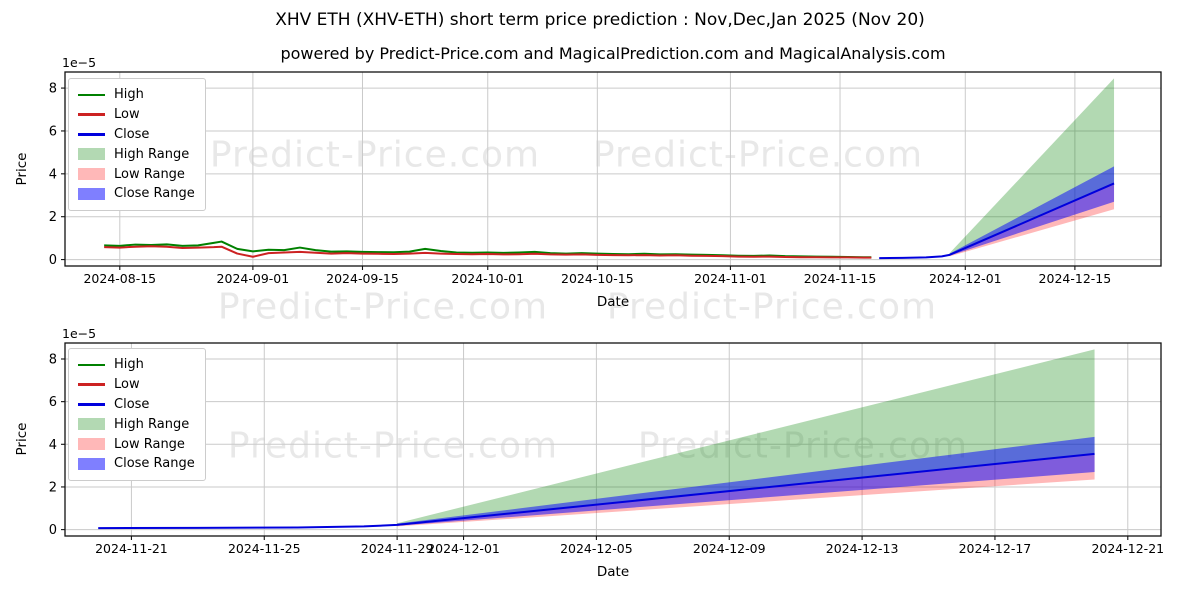 This screenshot has width=1200, height=600. I want to click on x-tick-label: 2024-12-21, so click(1127, 548).